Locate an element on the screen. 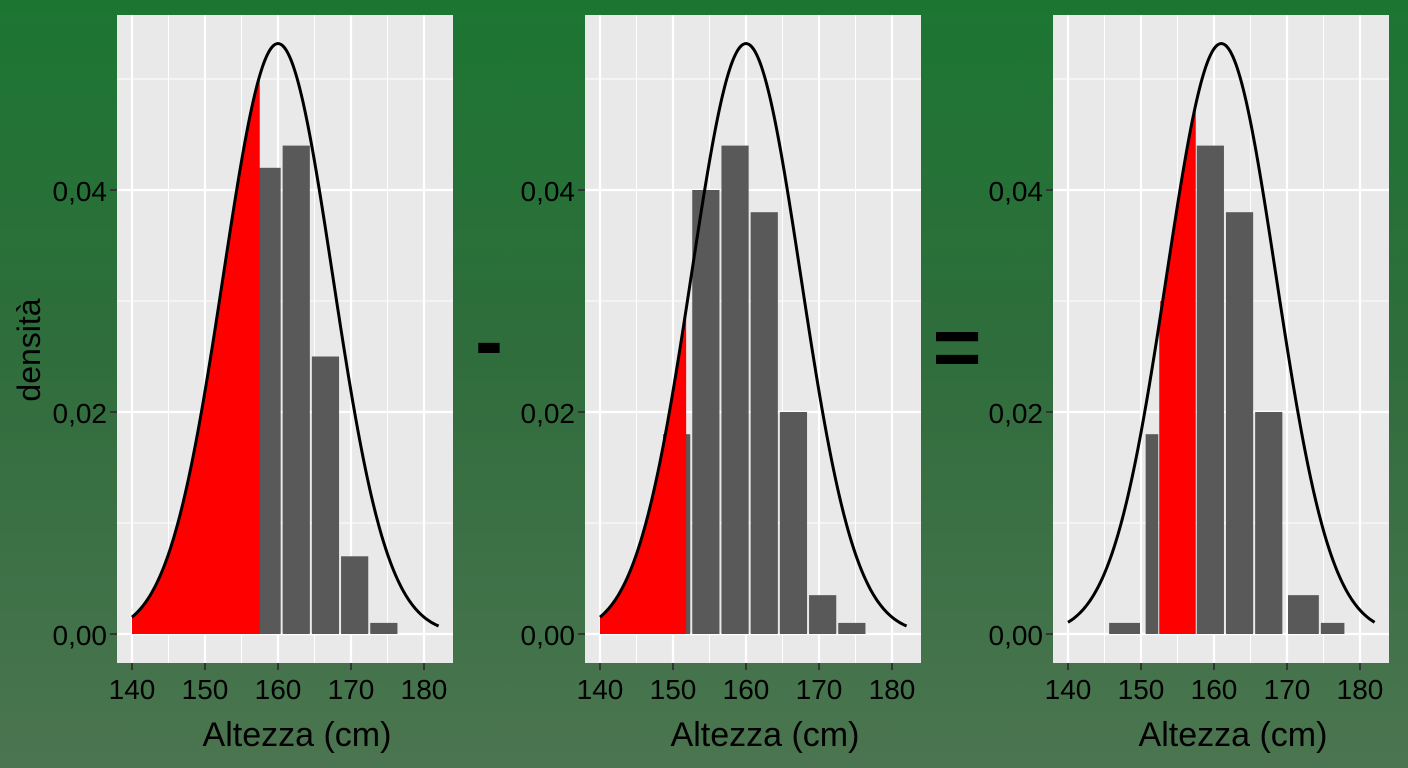 This screenshot has width=1408, height=768. y-axis-label: densità is located at coordinates (29, 349).